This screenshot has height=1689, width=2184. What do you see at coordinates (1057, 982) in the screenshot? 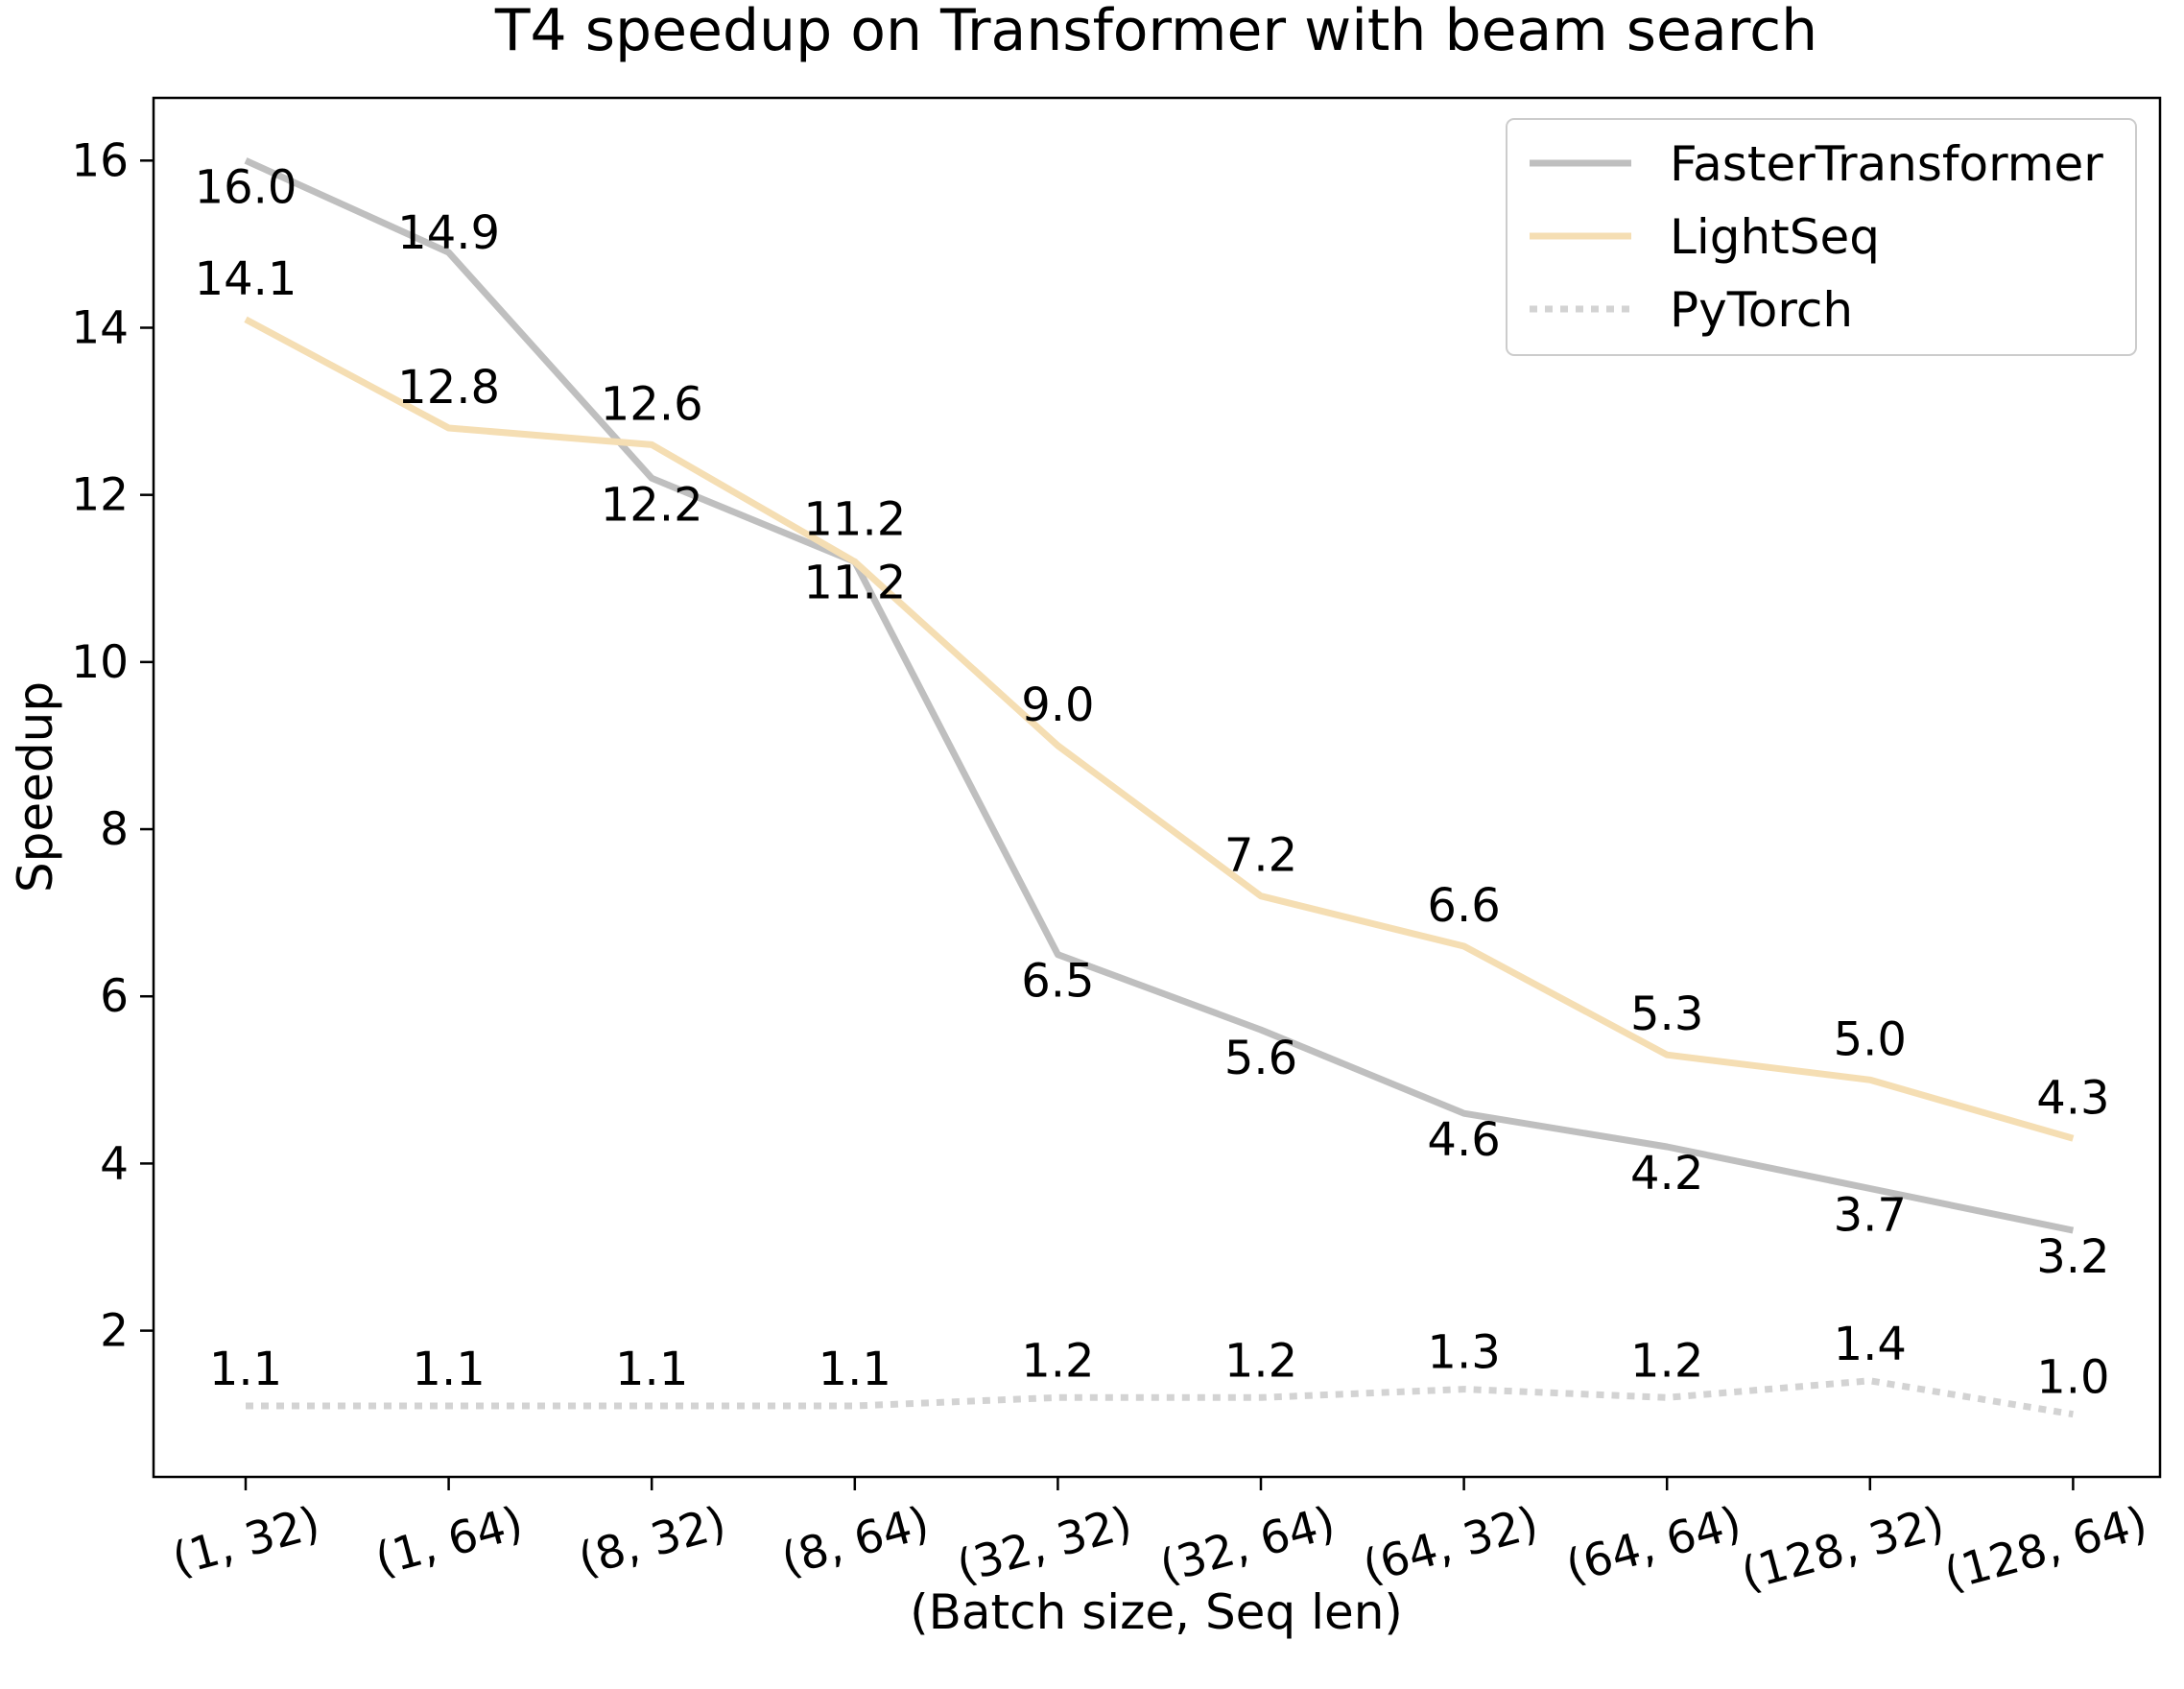
I see `data-label-fastertransformer: 6.5` at bounding box center [1057, 982].